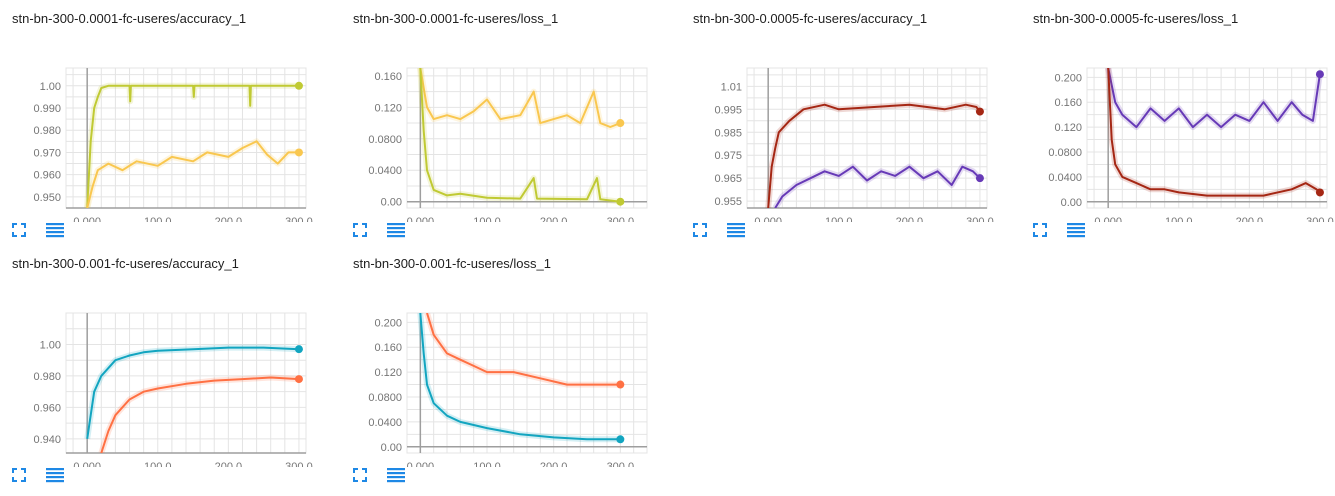 This screenshot has height=496, width=1335. What do you see at coordinates (388, 373) in the screenshot?
I see `y-tick-label: 0.120` at bounding box center [388, 373].